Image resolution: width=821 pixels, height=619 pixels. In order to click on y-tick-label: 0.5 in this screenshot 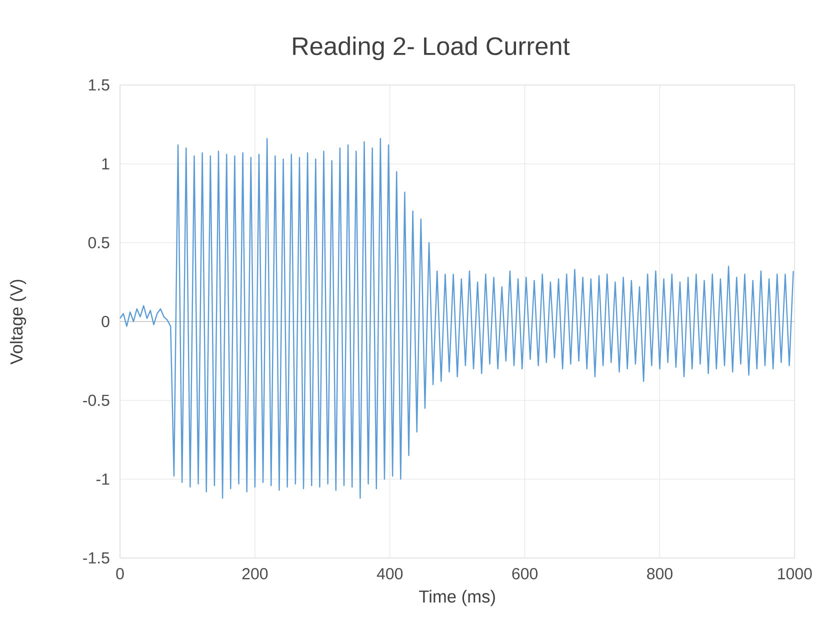, I will do `click(99, 242)`.